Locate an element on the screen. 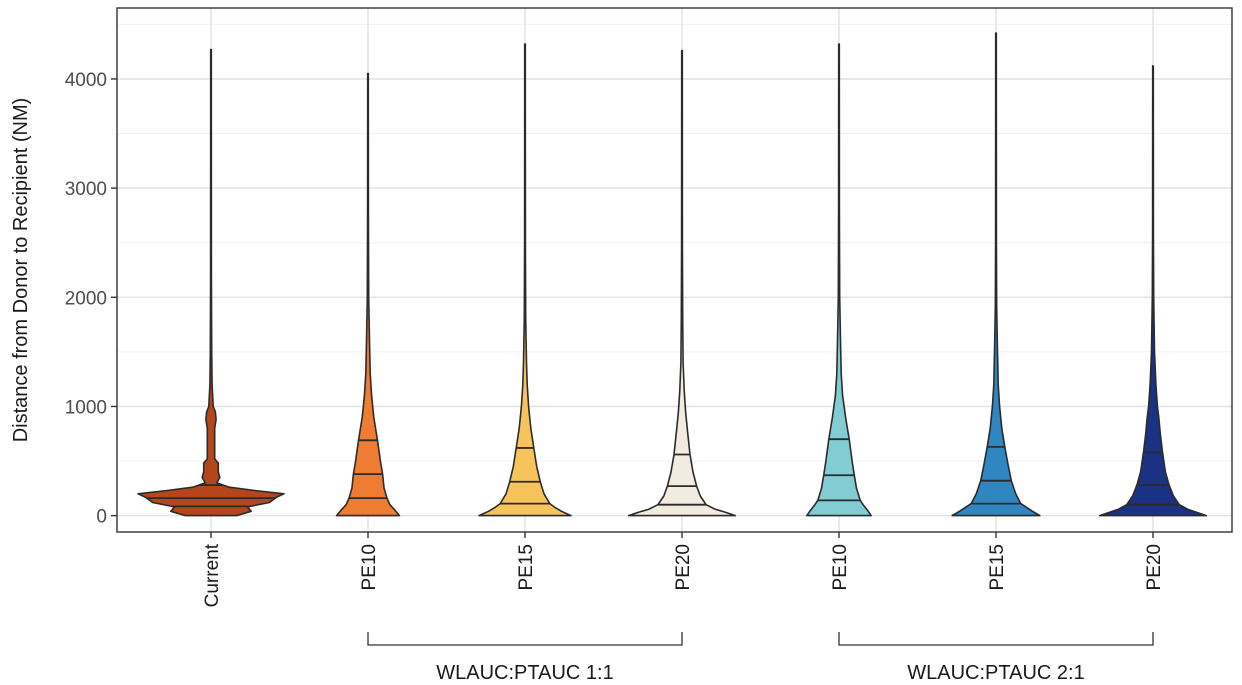  y-axis-title: Distance from Donor to Recipient (NM) is located at coordinates (21, 270).